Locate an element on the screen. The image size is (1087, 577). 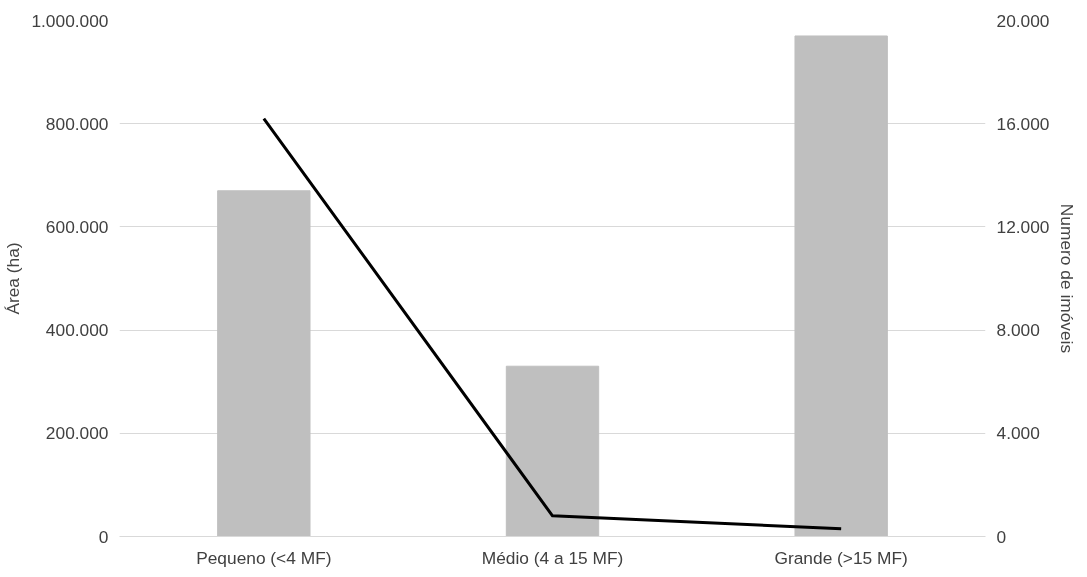
x-tick-label: Grande (>15 MF) is located at coordinates (841, 557).